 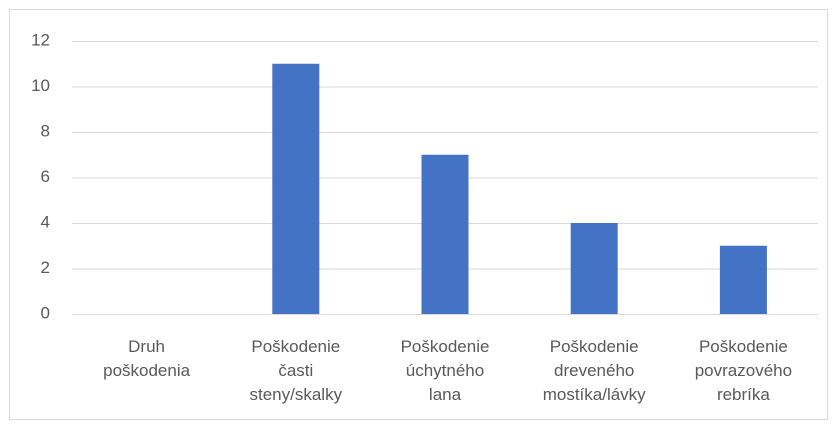 What do you see at coordinates (594, 370) in the screenshot?
I see `x-tick-label: Poškodenie dreveného mostíka/lávky` at bounding box center [594, 370].